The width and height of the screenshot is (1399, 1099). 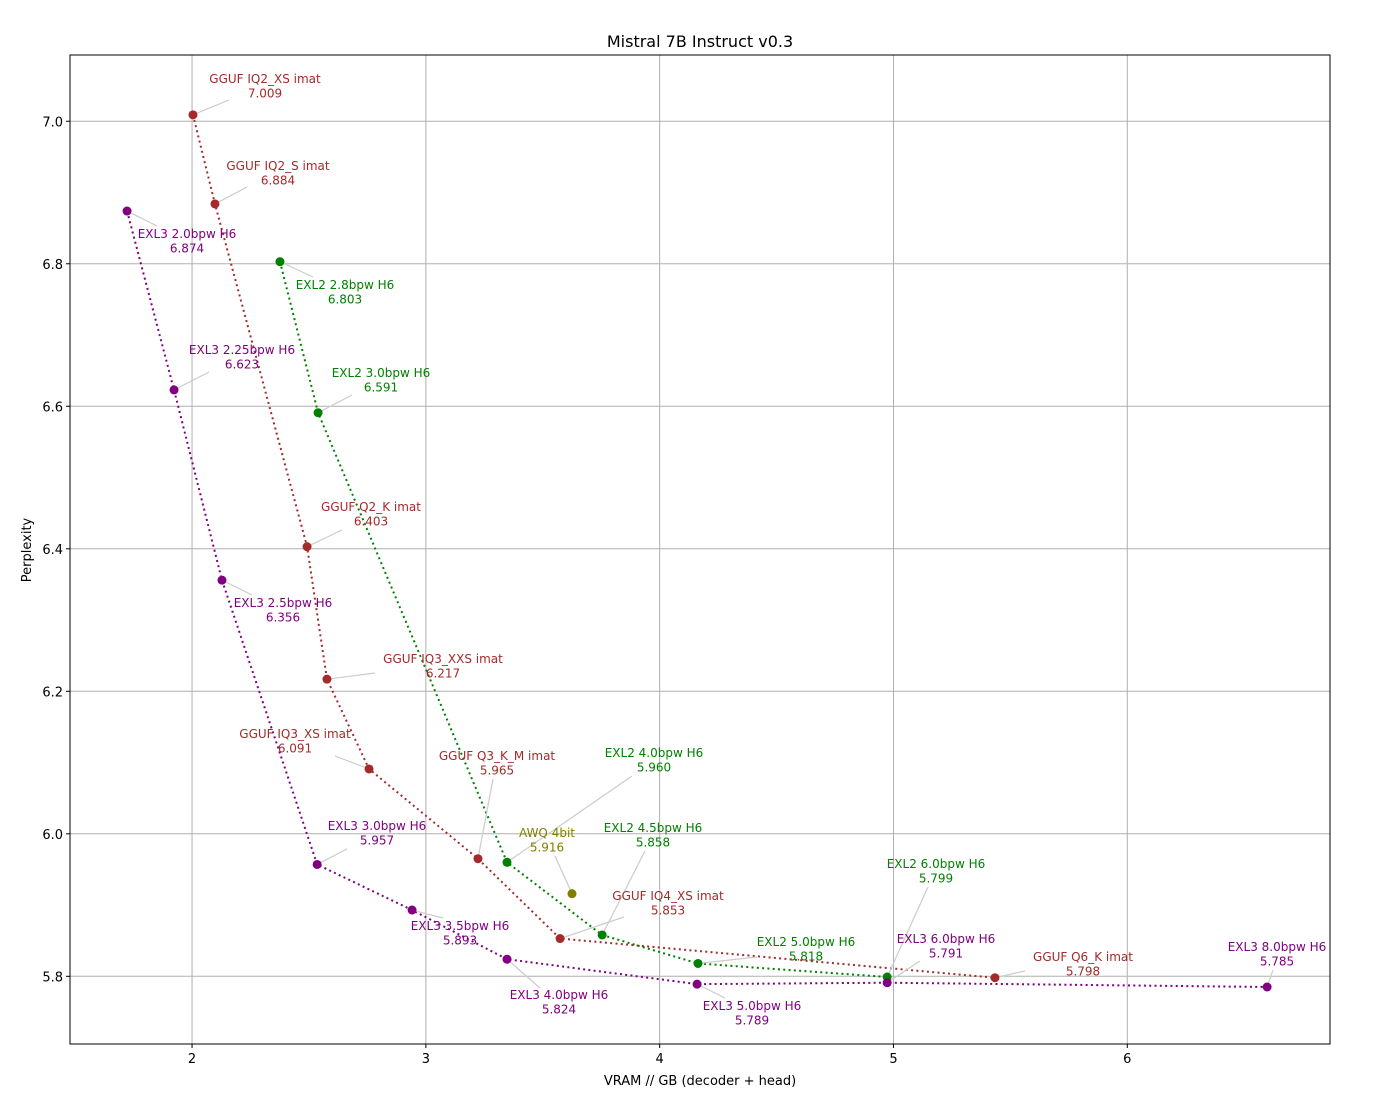 I want to click on point-value: 6.356, so click(x=283, y=618).